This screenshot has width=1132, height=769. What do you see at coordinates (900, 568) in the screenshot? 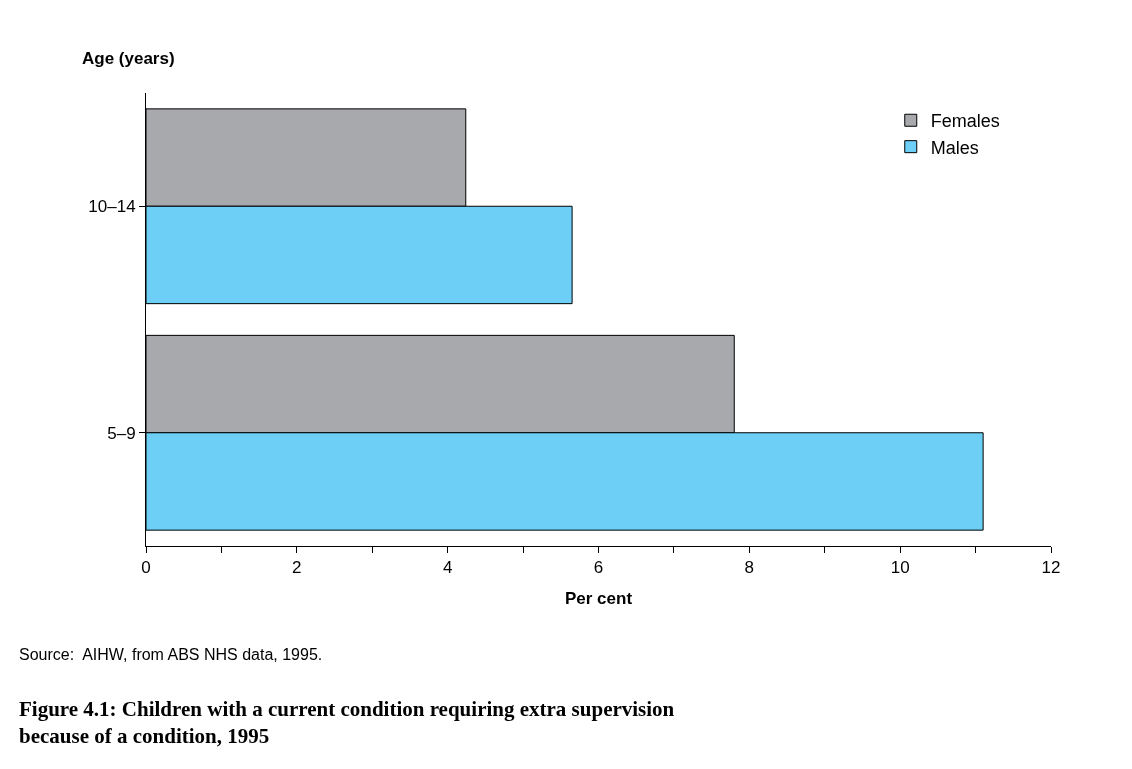
I see `x-tick-label: 10` at bounding box center [900, 568].